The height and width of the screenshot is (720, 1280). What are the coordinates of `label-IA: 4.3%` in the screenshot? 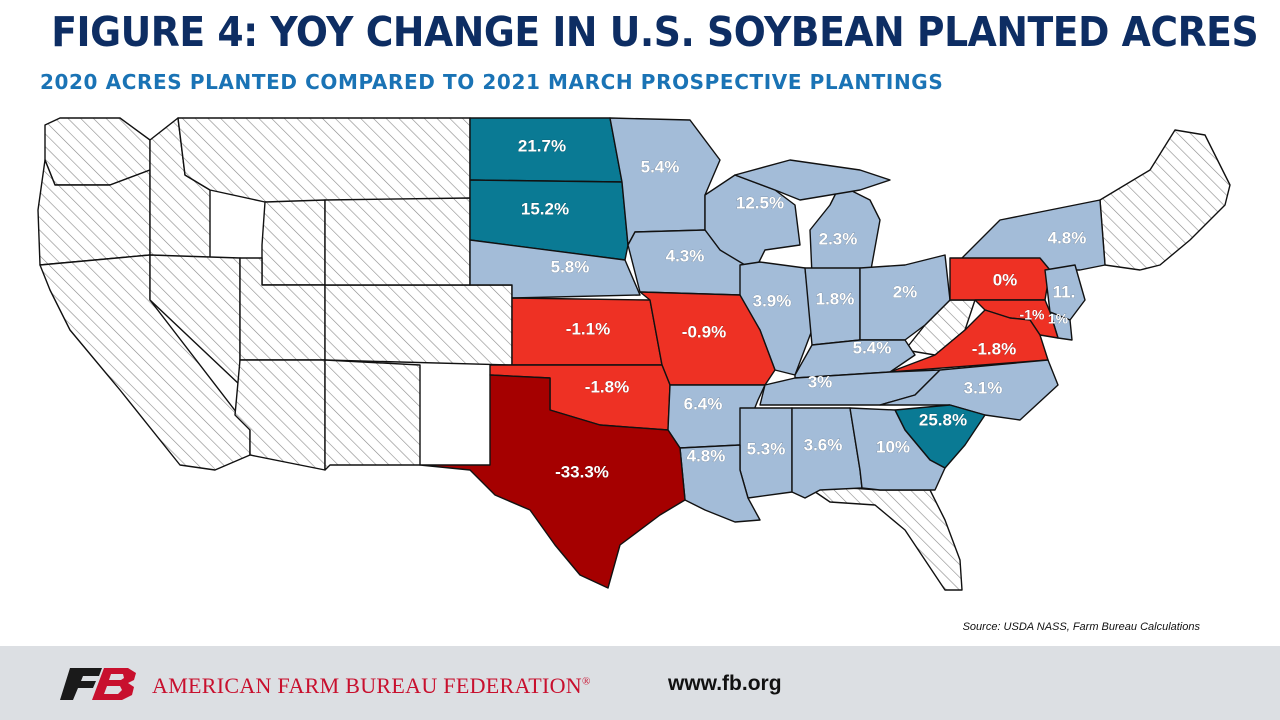 It's located at (685, 255).